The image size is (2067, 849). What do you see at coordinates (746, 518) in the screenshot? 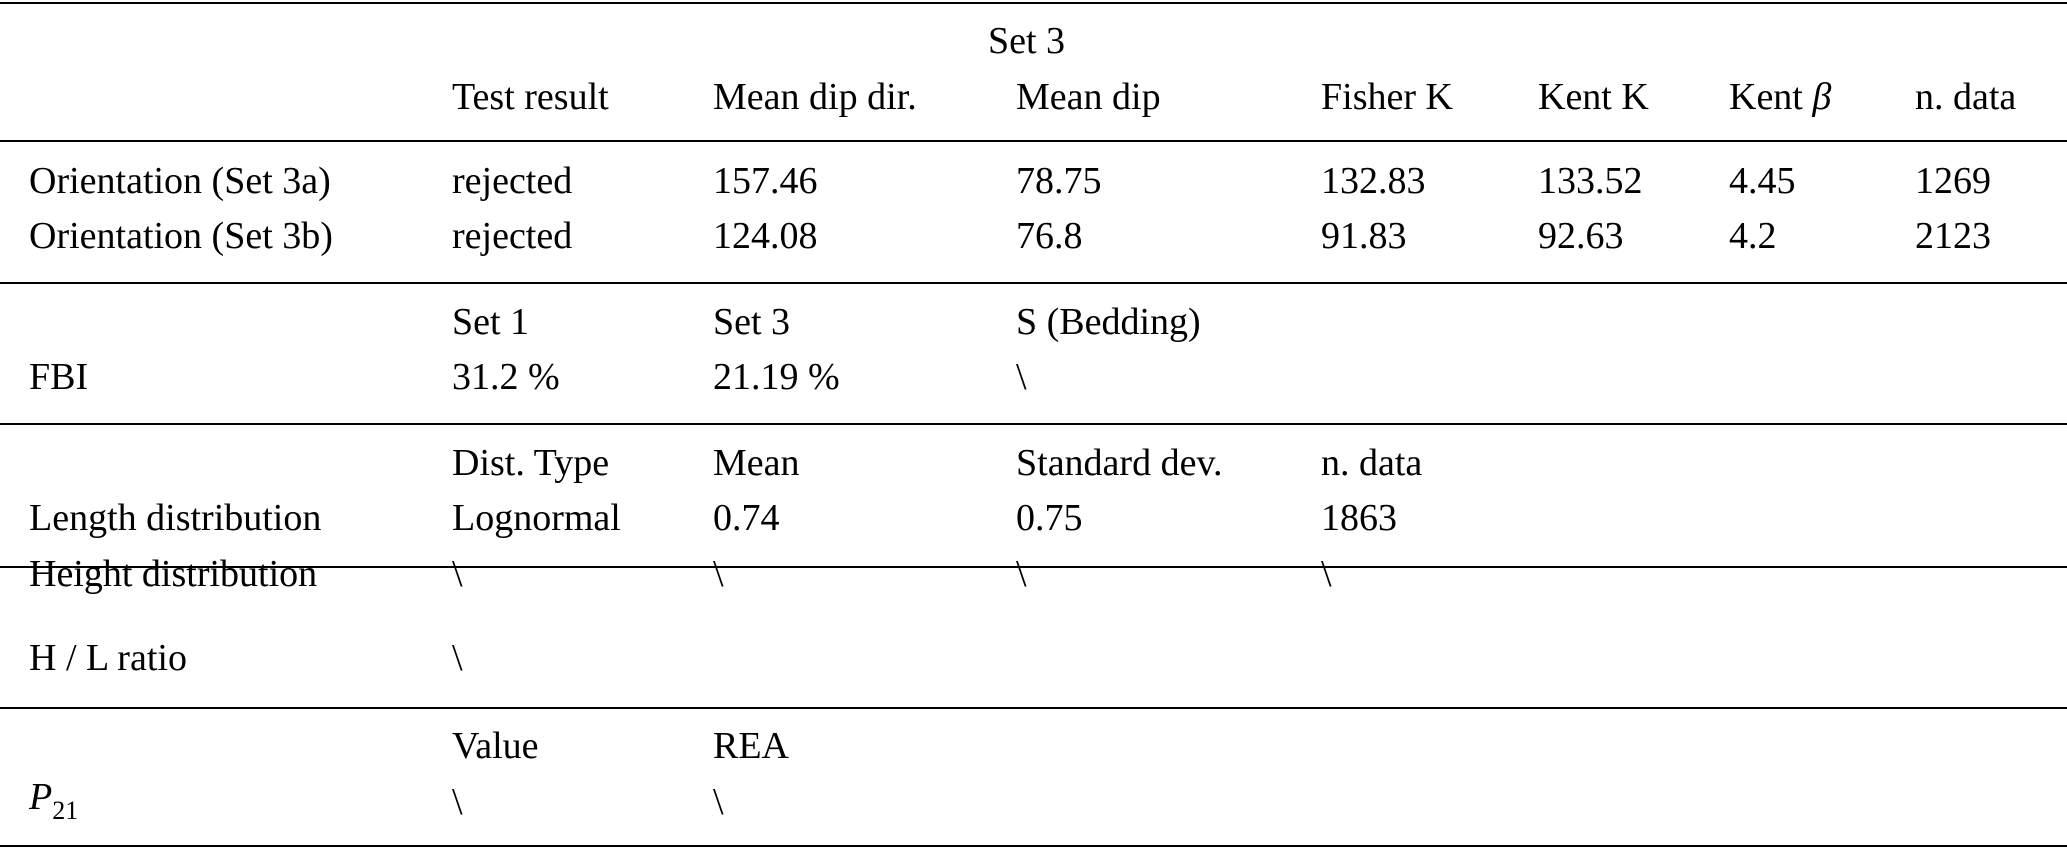
I see `cell: 0.74` at bounding box center [746, 518].